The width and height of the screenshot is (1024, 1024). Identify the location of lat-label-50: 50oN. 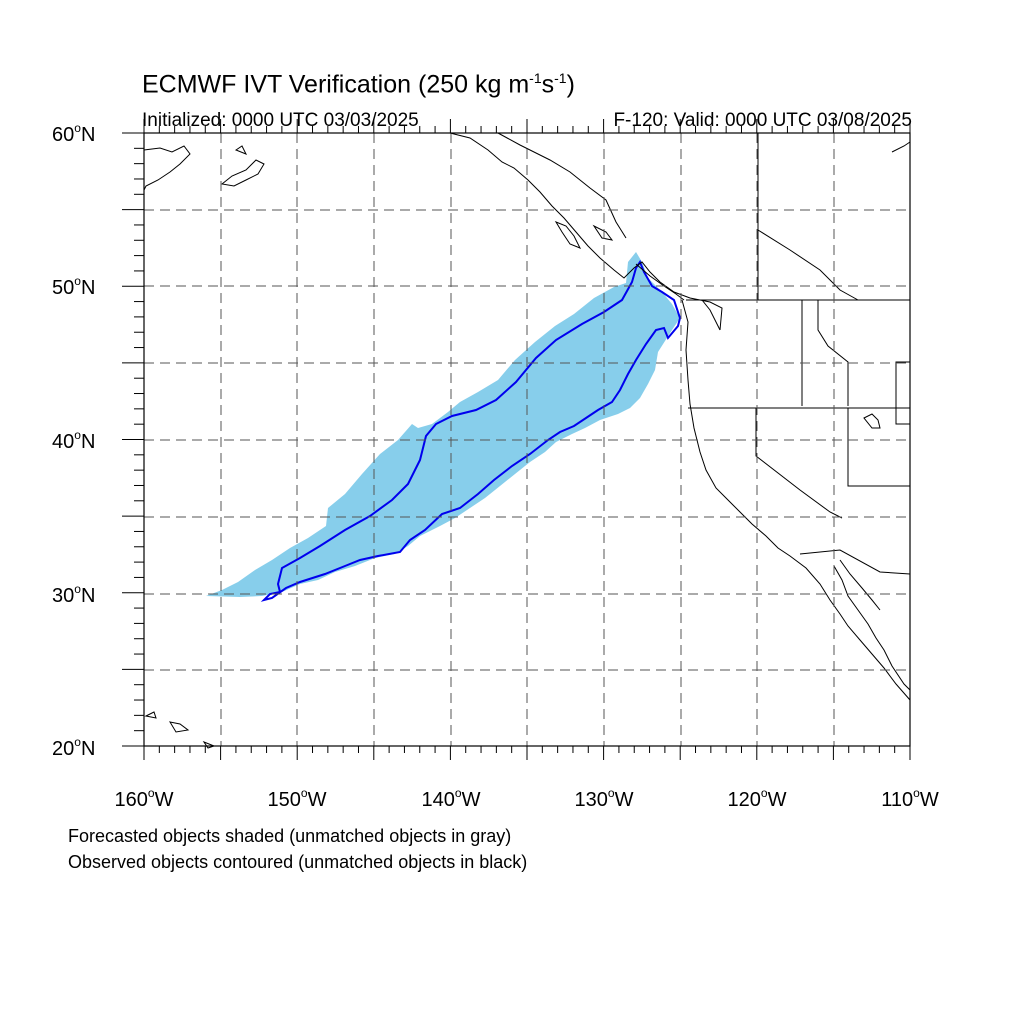
(74, 286).